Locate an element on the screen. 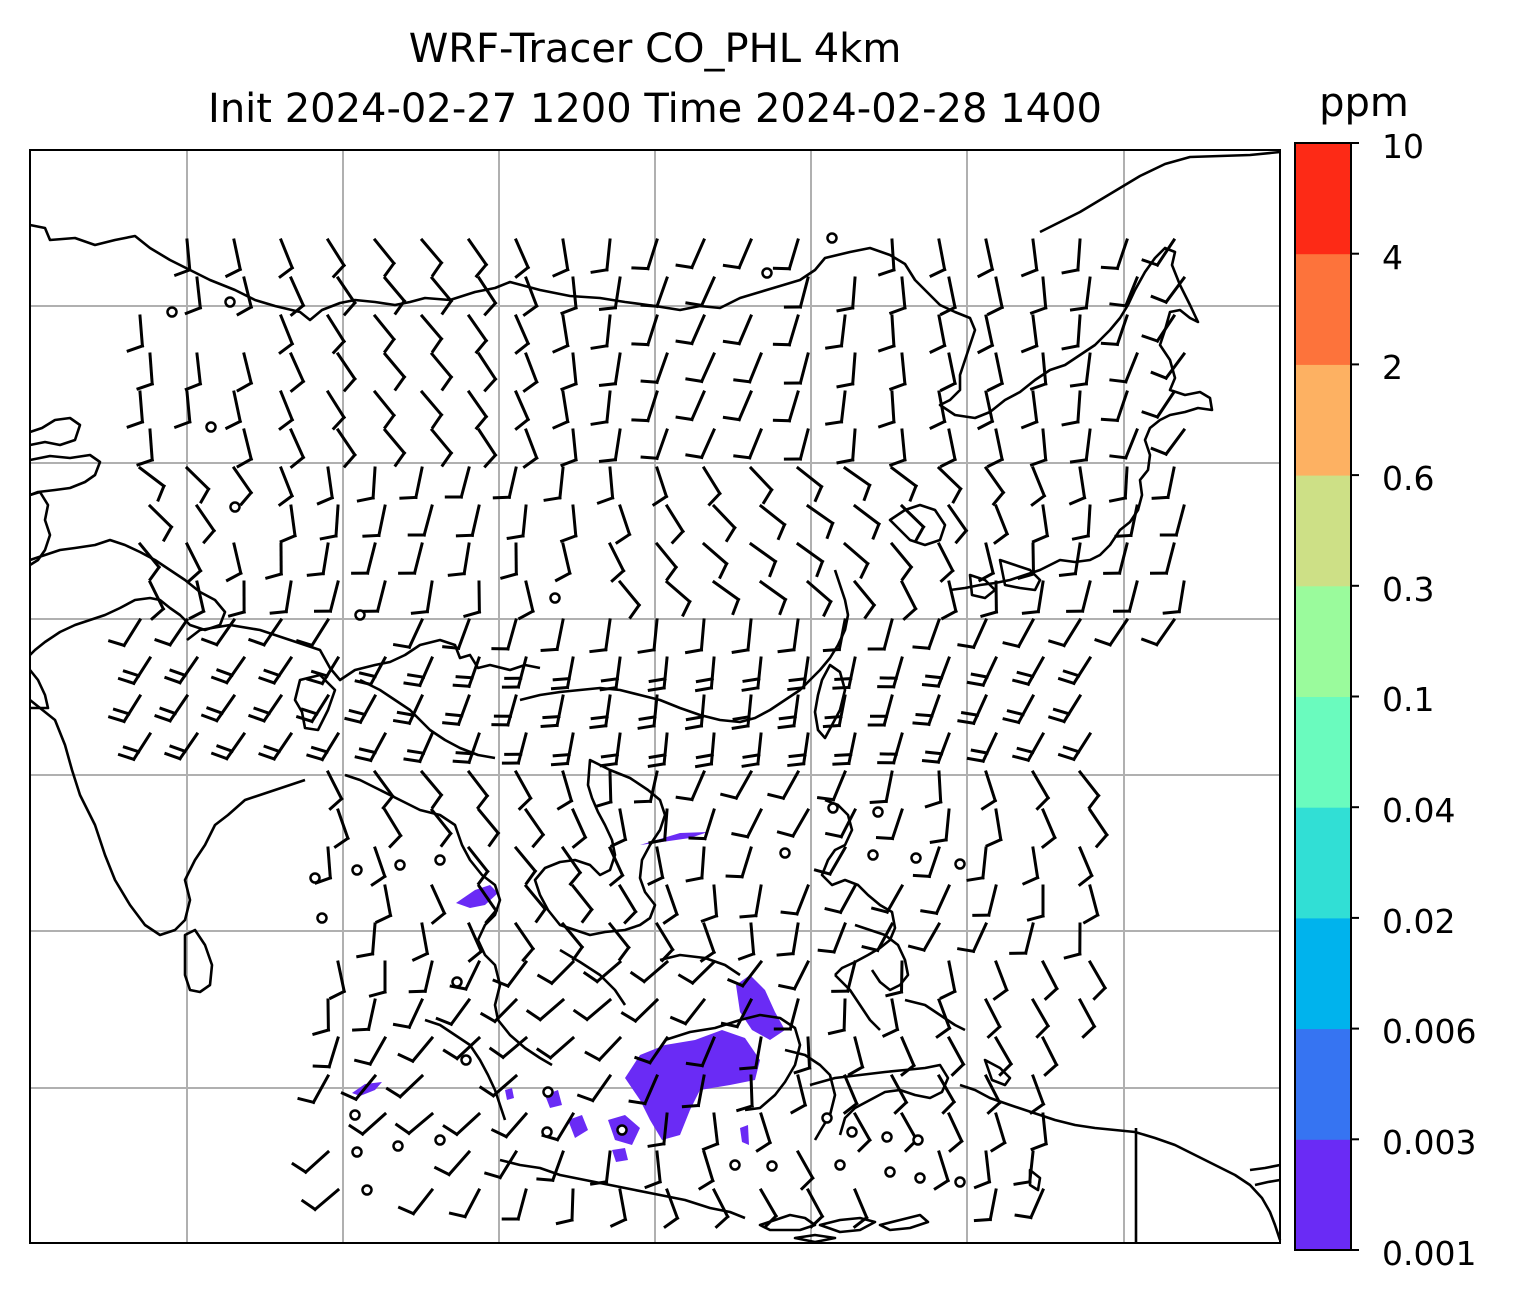 The image size is (1528, 1306). plume-patch is located at coordinates (620, 1155).